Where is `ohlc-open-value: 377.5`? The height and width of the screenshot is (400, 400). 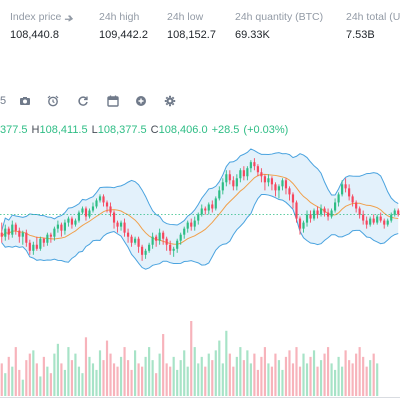
ohlc-open-value: 377.5 is located at coordinates (14, 130).